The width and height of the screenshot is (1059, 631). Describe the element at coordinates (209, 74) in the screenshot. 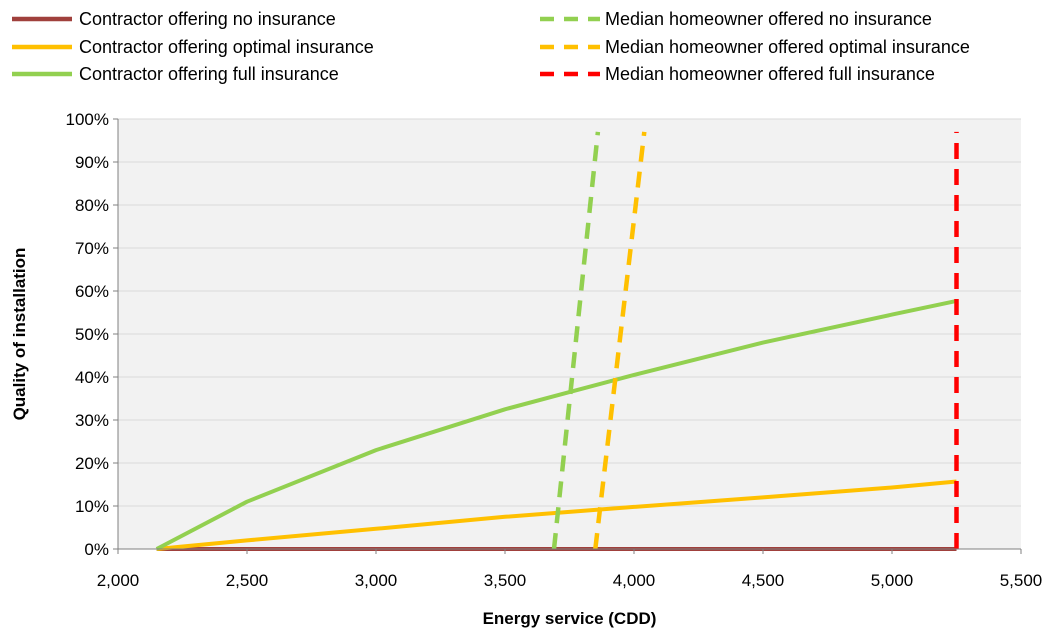

I see `legend-label-3: Contractor offering full insurance` at that location.